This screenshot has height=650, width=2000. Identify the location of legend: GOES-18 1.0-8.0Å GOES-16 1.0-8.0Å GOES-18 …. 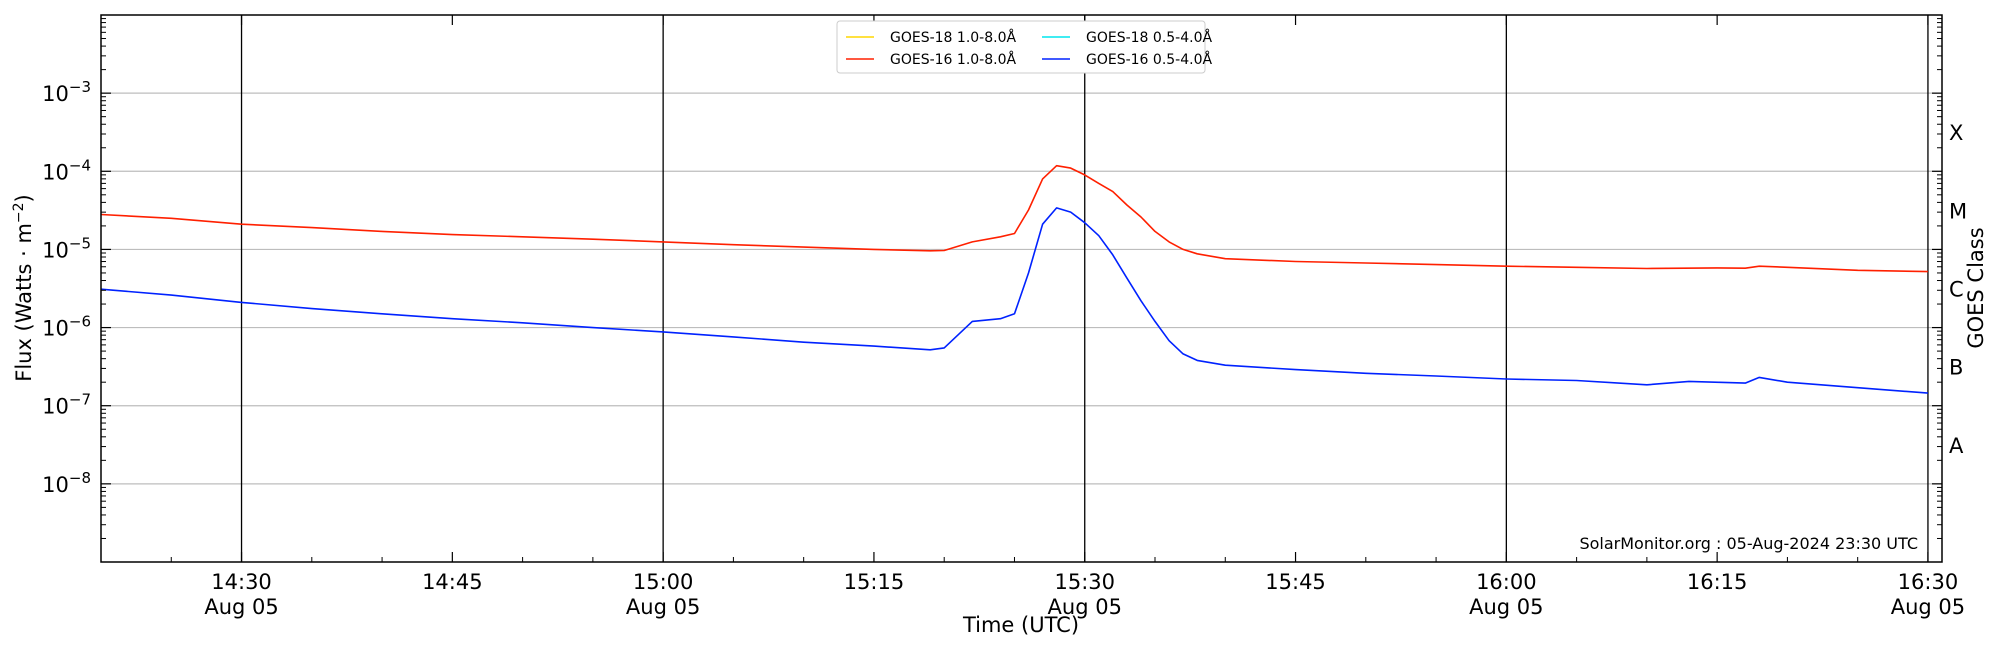
(1024, 47).